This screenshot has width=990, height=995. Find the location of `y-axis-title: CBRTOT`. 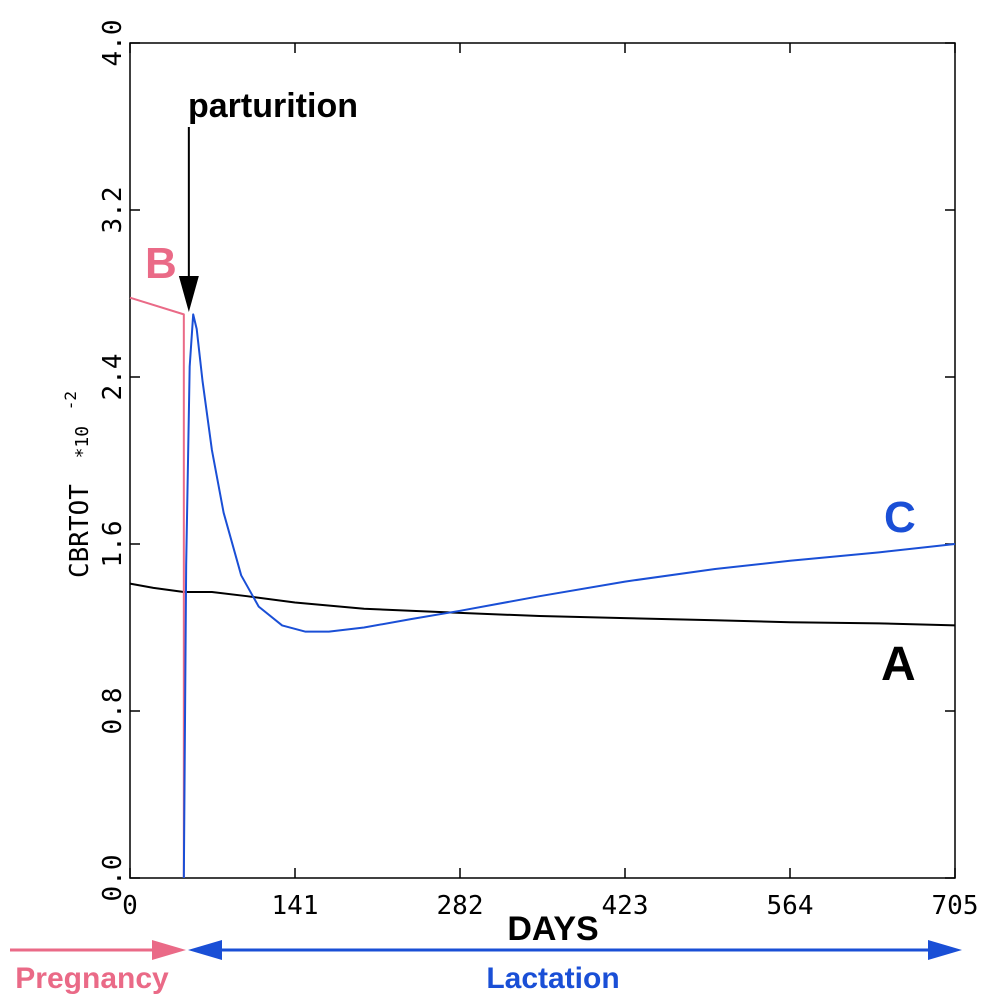

y-axis-title: CBRTOT is located at coordinates (80, 531).